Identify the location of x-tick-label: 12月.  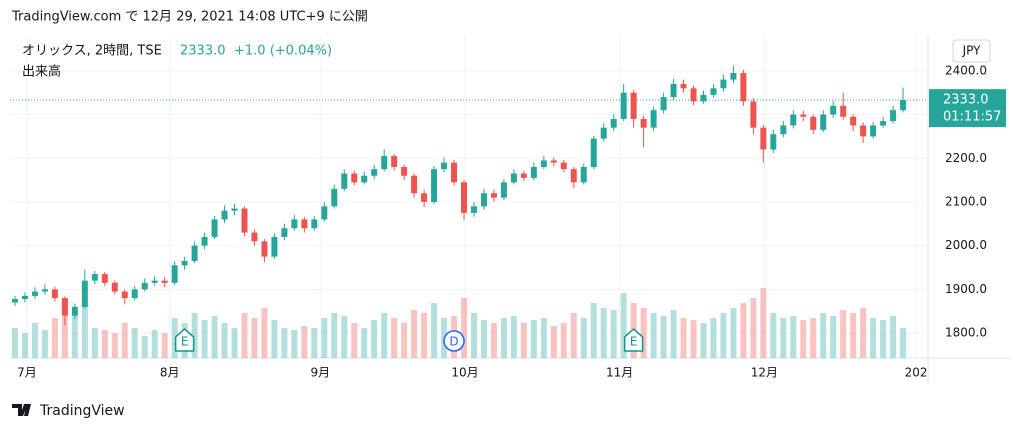
(764, 373).